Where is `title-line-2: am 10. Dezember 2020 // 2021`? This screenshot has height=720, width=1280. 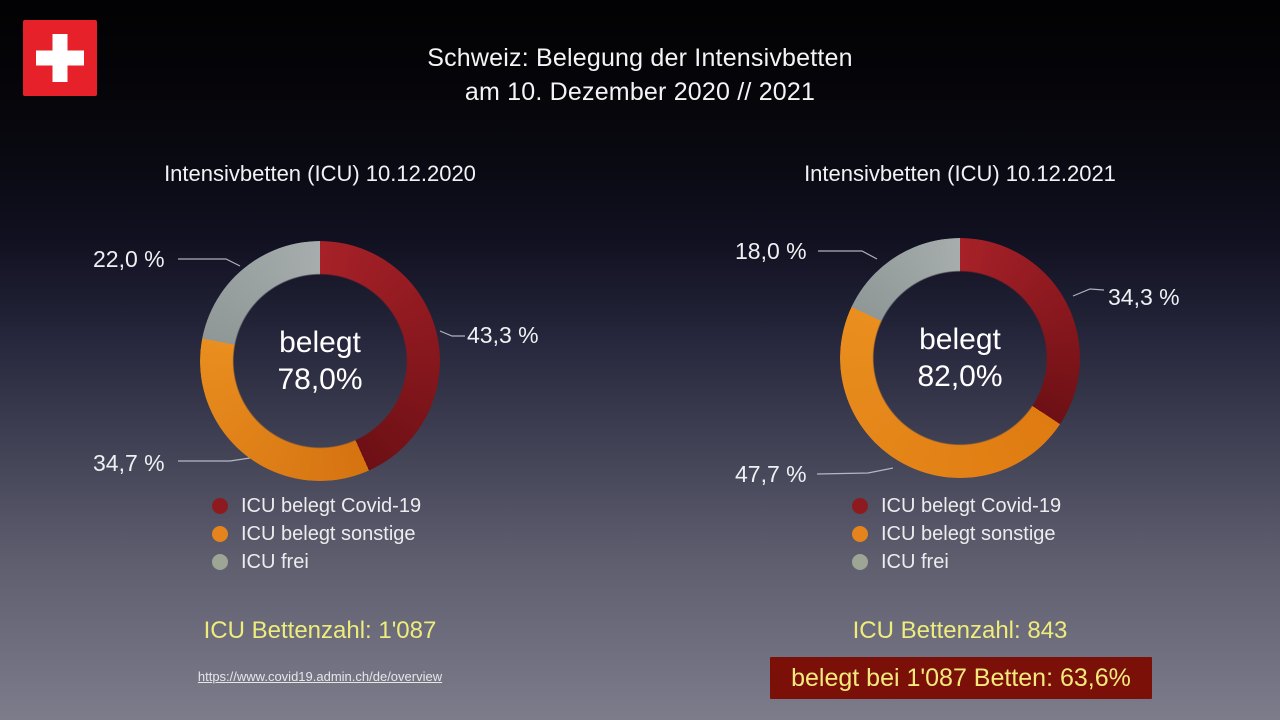 title-line-2: am 10. Dezember 2020 // 2021 is located at coordinates (640, 92).